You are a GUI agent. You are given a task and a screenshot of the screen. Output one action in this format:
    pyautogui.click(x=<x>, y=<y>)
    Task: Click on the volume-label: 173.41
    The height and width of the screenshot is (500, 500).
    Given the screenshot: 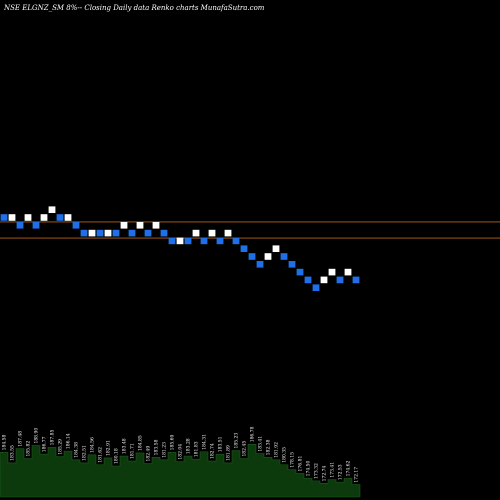 What is the action you would take?
    pyautogui.click(x=333, y=470)
    